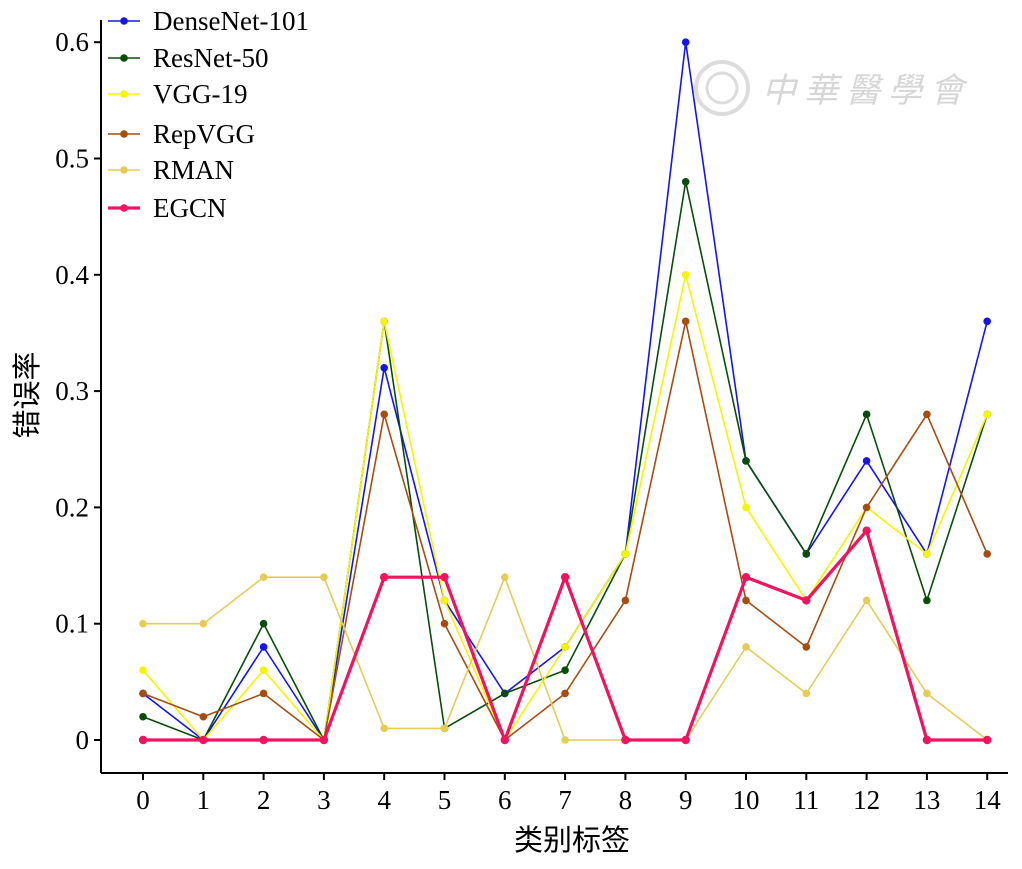 The width and height of the screenshot is (1022, 869). I want to click on legend-label: RepVGG, so click(204, 134).